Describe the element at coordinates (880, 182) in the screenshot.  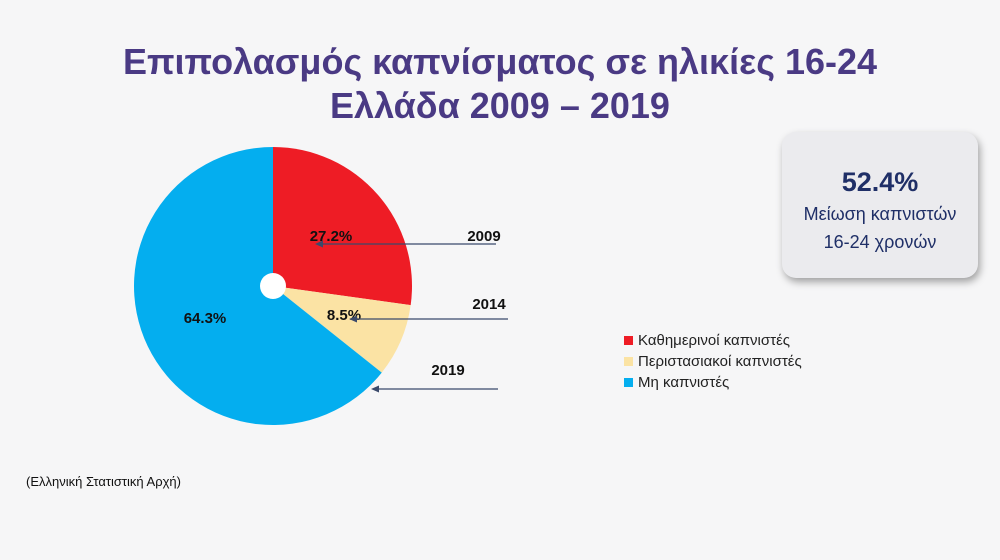
I see `reduction-value: 52.4%` at that location.